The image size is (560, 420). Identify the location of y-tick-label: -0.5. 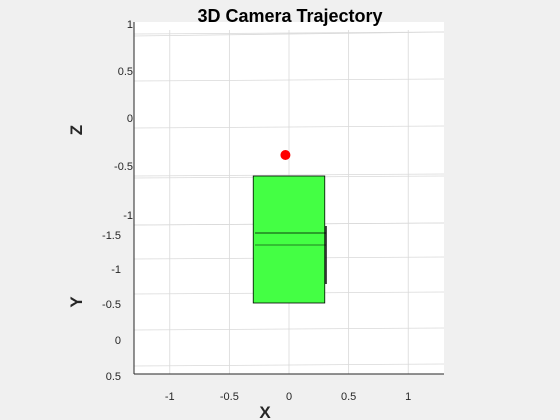
(111, 305).